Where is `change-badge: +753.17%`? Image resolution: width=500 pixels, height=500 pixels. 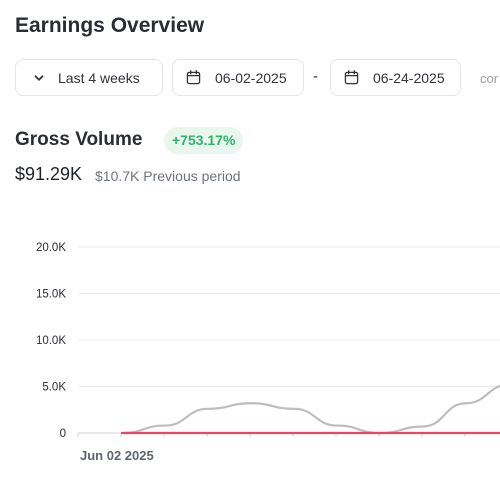 change-badge: +753.17% is located at coordinates (204, 140).